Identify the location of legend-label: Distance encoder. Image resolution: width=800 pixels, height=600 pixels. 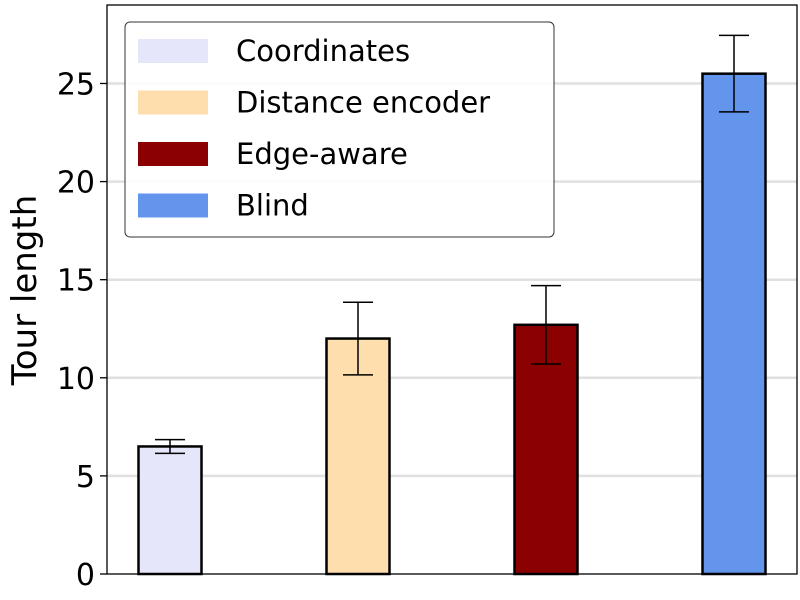
(363, 103).